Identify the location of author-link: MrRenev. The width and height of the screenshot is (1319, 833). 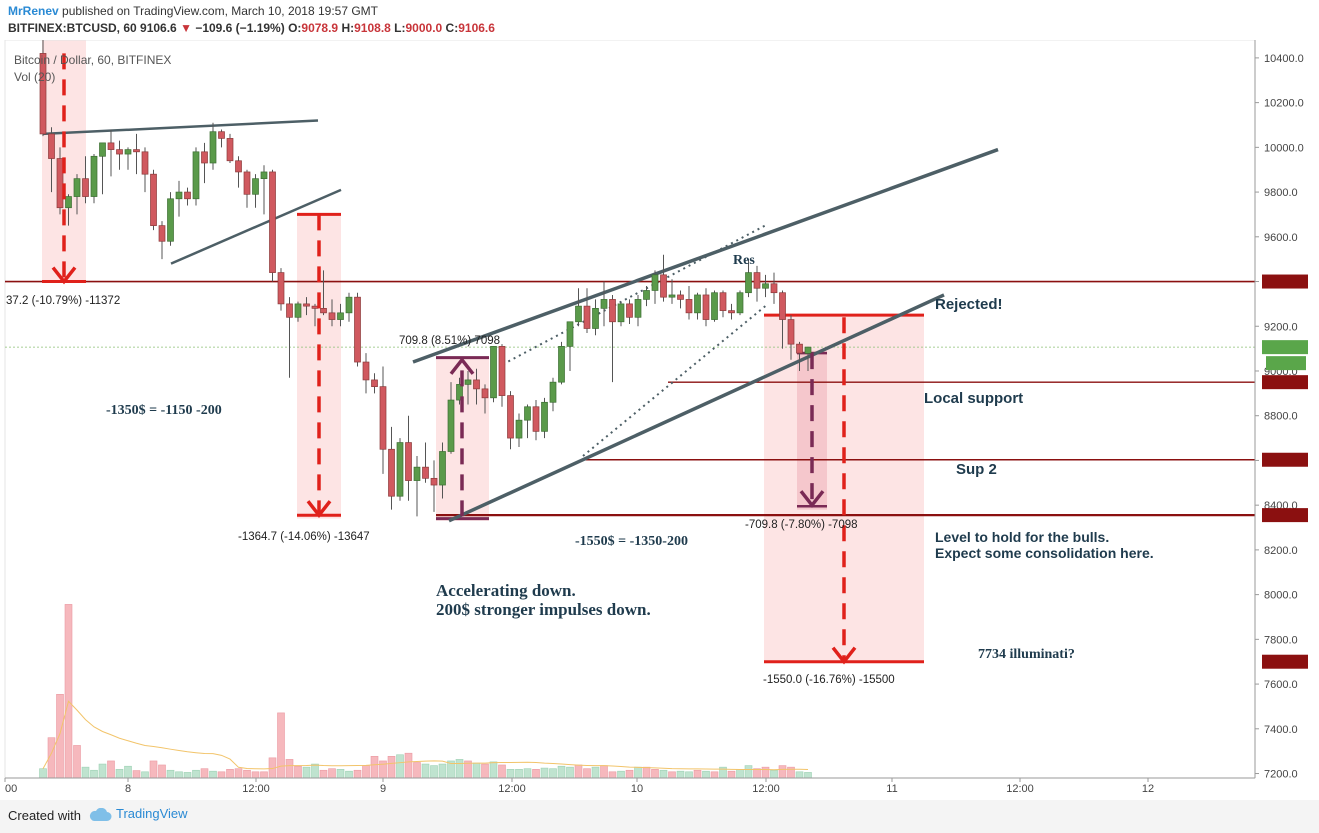
(33, 11).